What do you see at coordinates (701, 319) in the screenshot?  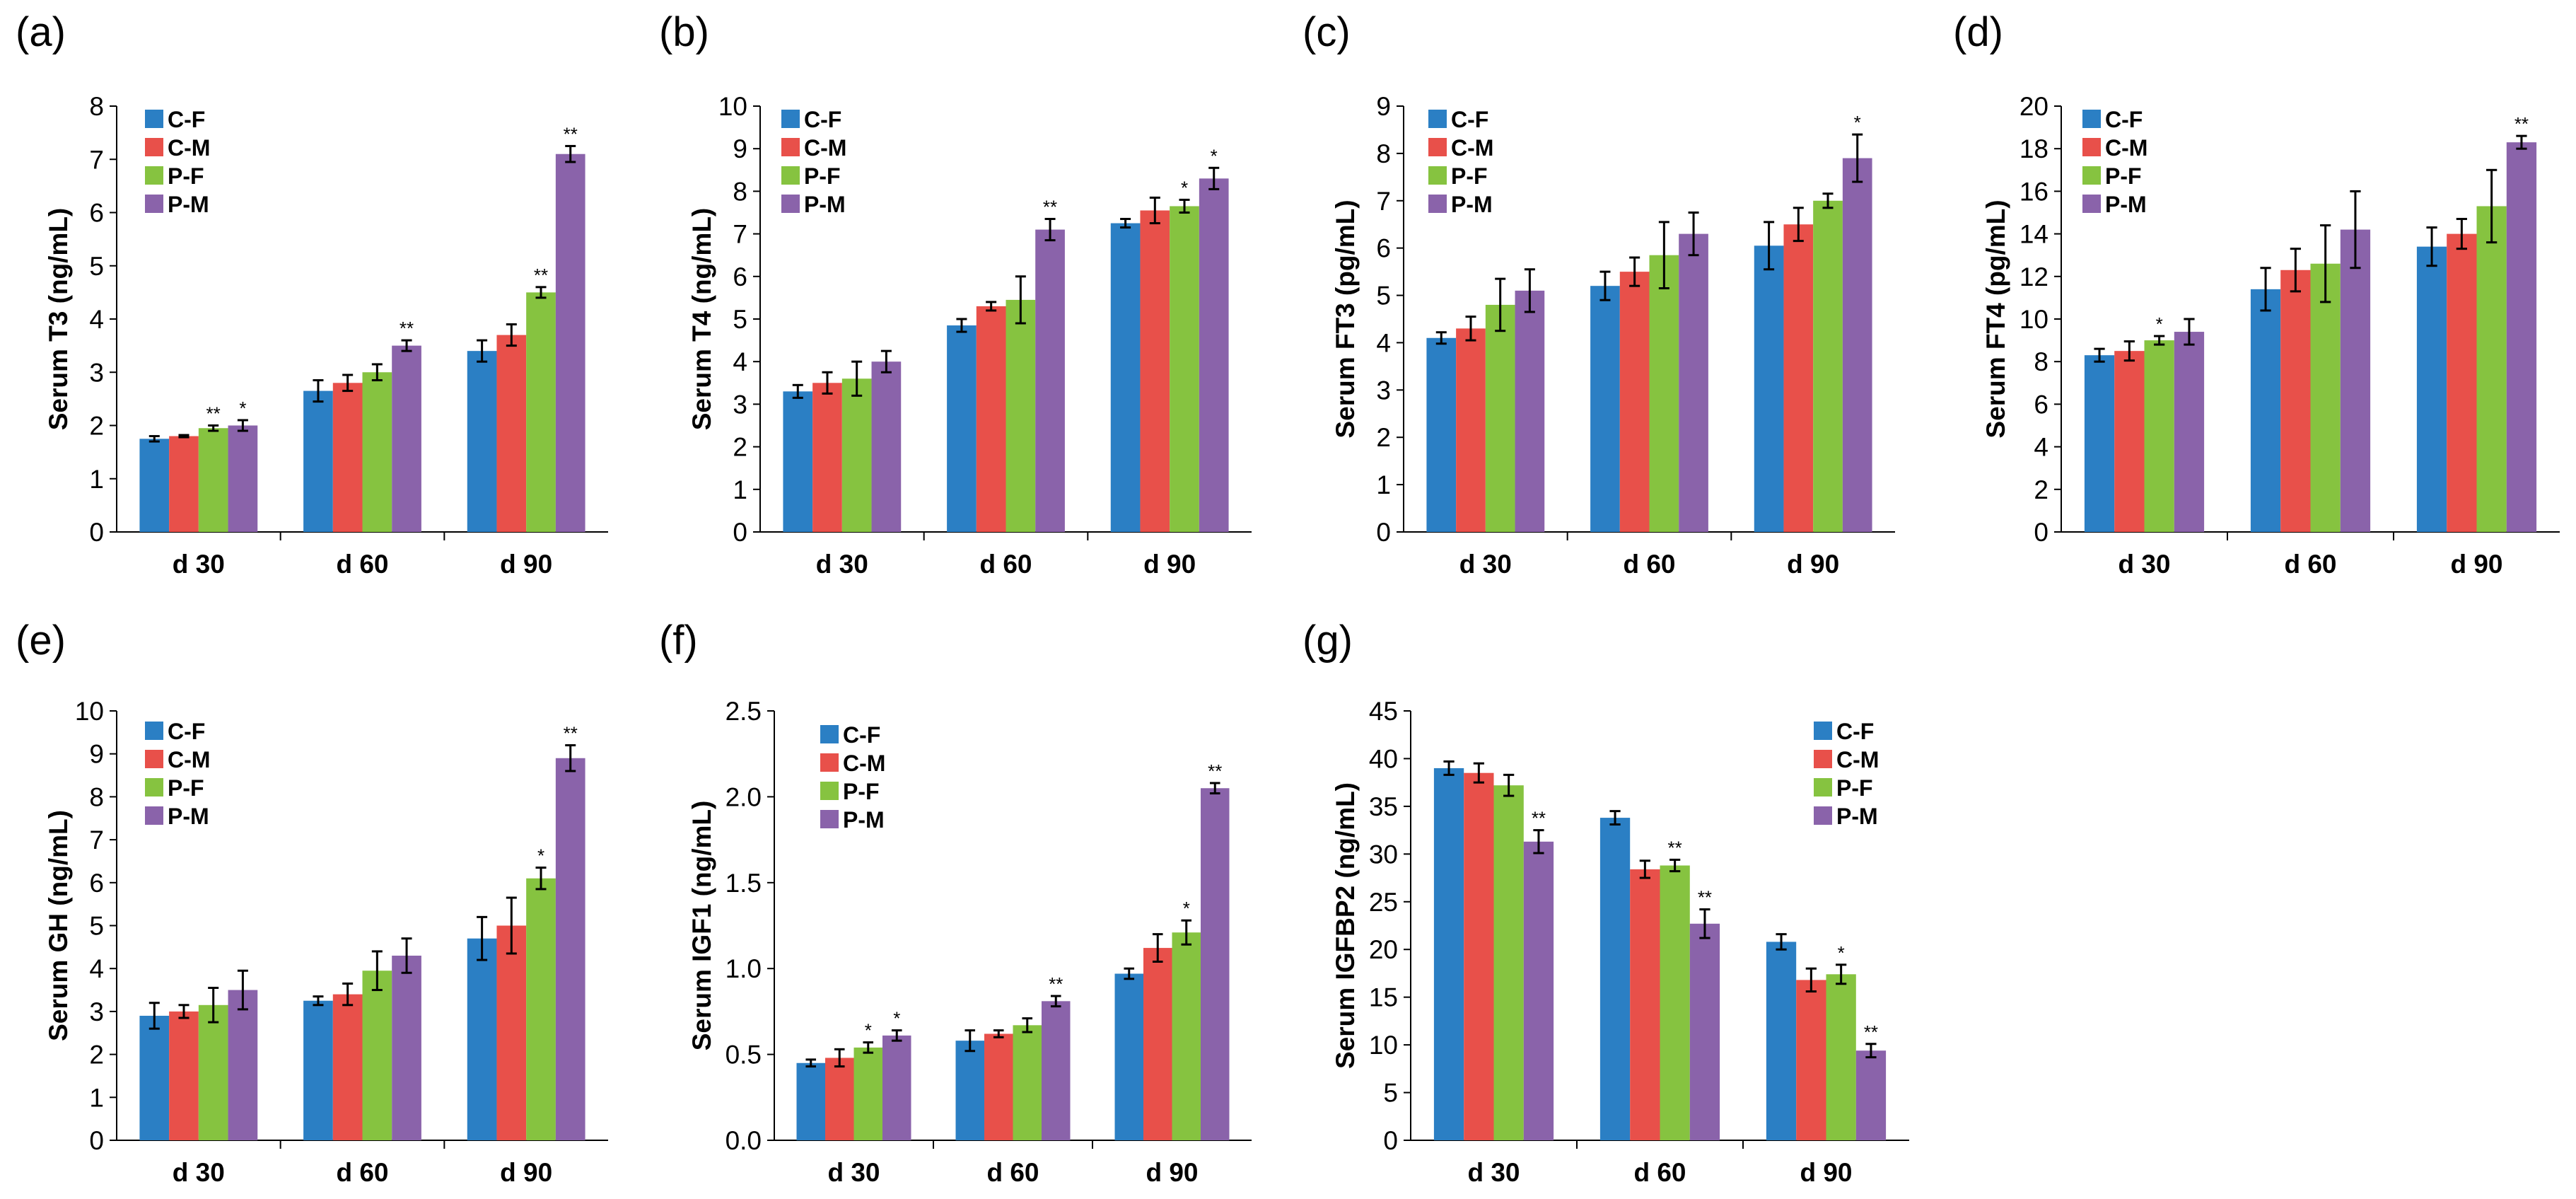 I see `y-axis-title: Serum T4 (ng/mL)` at bounding box center [701, 319].